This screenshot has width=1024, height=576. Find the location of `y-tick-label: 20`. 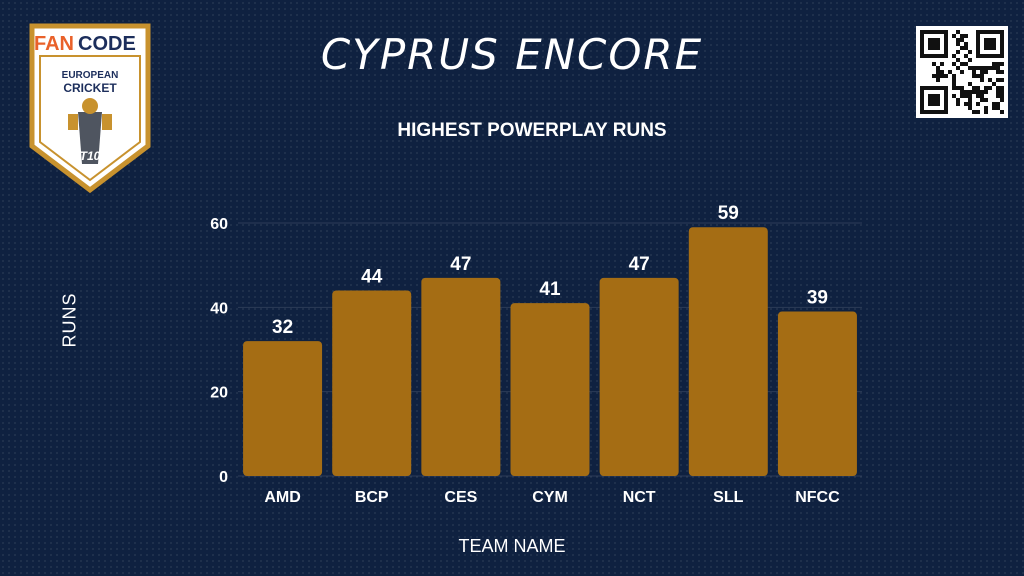

y-tick-label: 20 is located at coordinates (219, 393).